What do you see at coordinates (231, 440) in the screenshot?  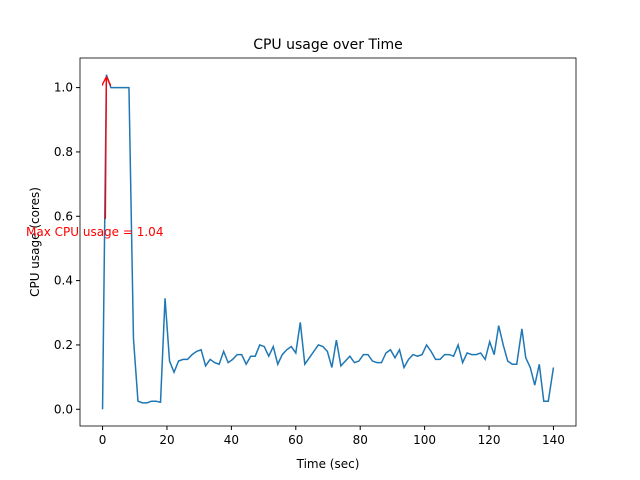 I see `x-tick-label: 40` at bounding box center [231, 440].